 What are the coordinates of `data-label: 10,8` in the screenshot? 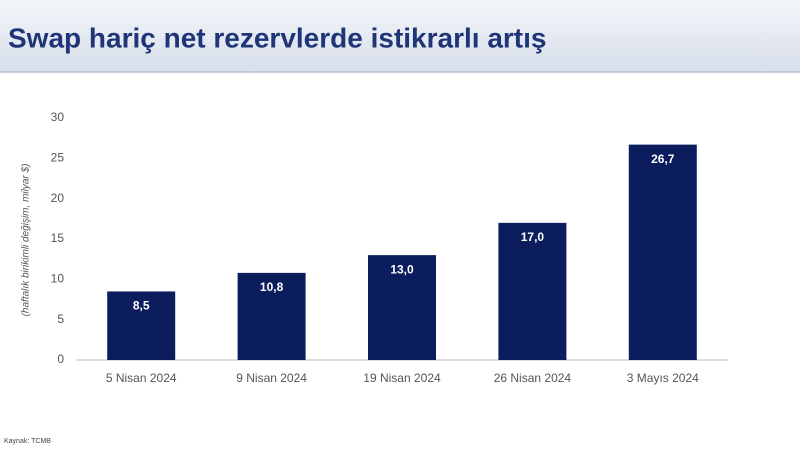 It's located at (272, 287).